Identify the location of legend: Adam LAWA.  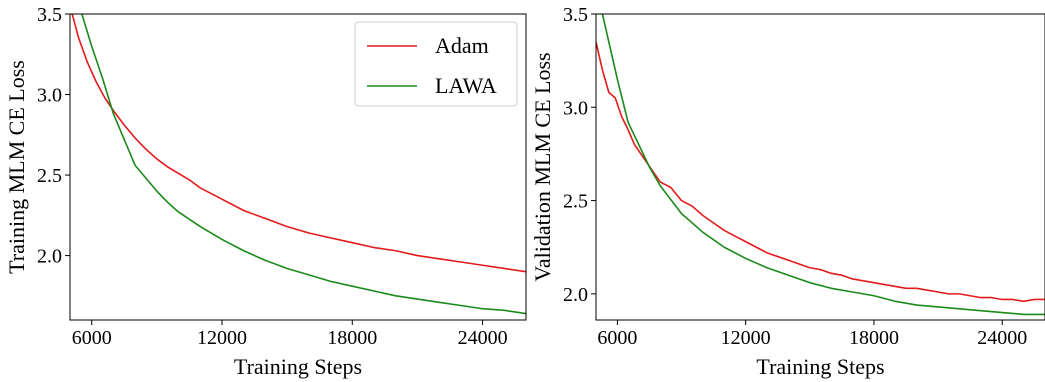
(436, 64).